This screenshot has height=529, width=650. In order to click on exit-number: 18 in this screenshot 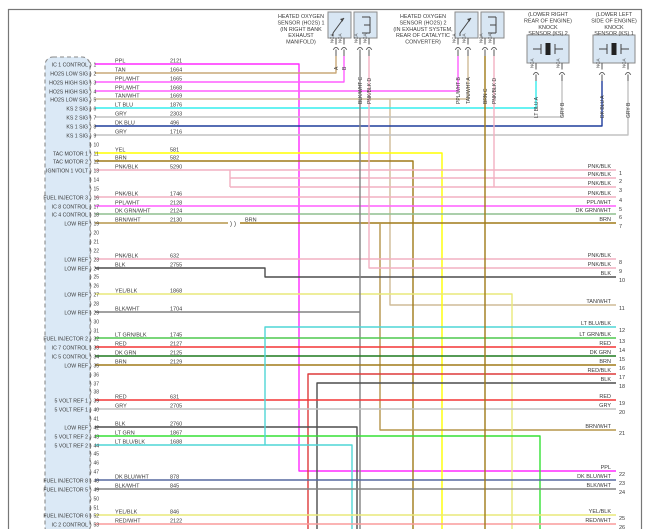, I will do `click(622, 387)`.